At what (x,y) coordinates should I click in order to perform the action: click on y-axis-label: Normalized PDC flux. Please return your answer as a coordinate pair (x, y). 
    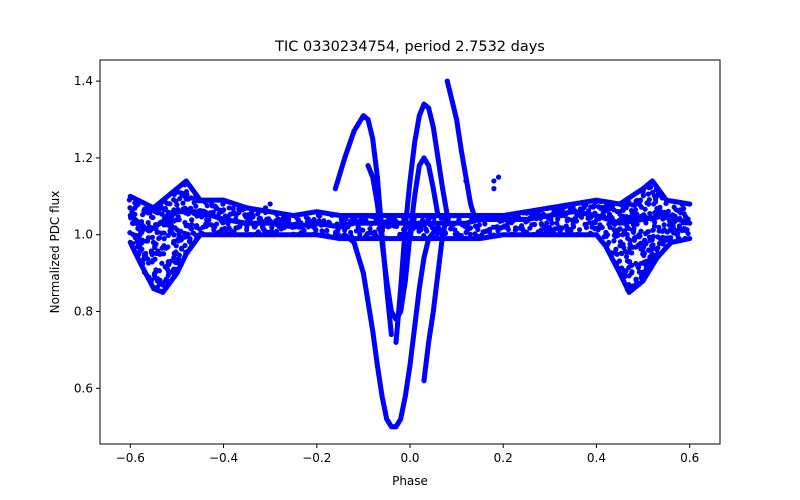
    Looking at the image, I should click on (55, 252).